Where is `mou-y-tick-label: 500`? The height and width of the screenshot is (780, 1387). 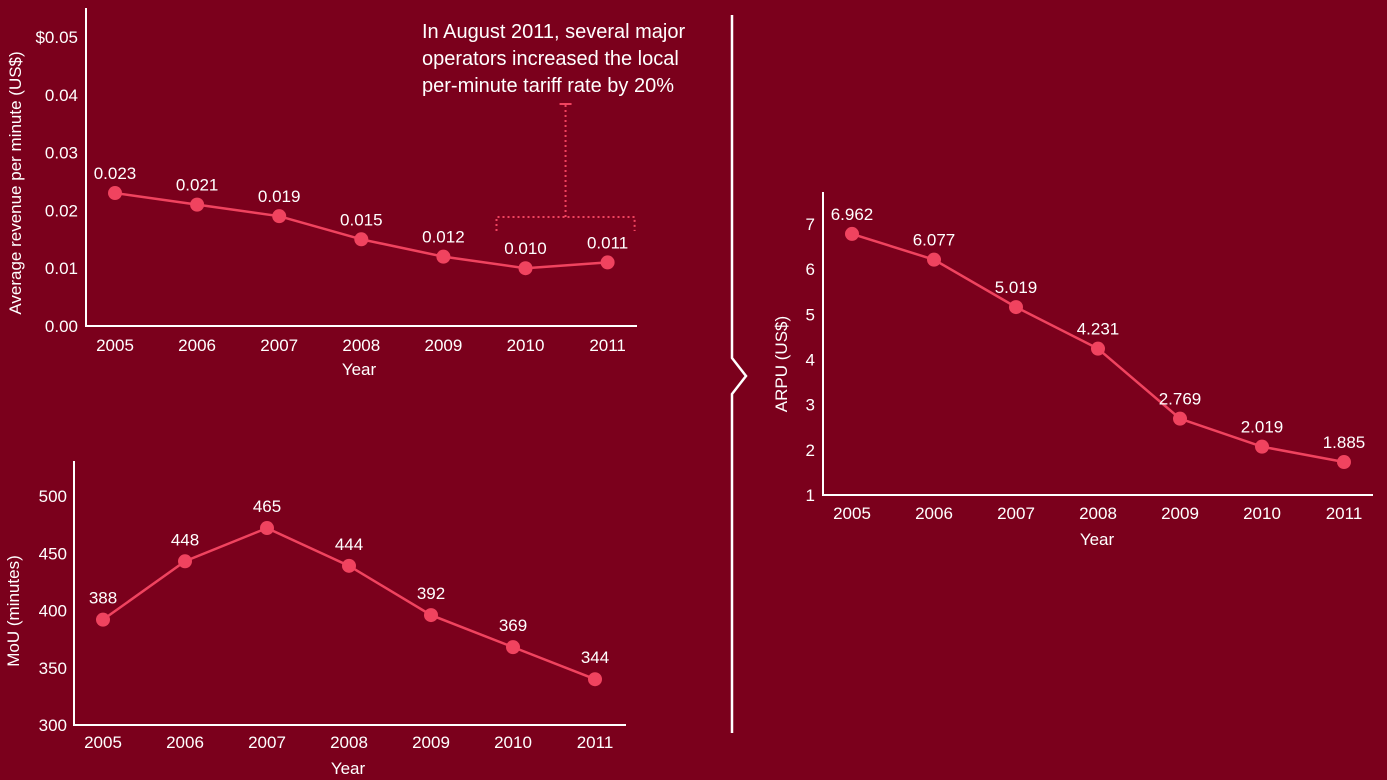
mou-y-tick-label: 500 is located at coordinates (53, 496).